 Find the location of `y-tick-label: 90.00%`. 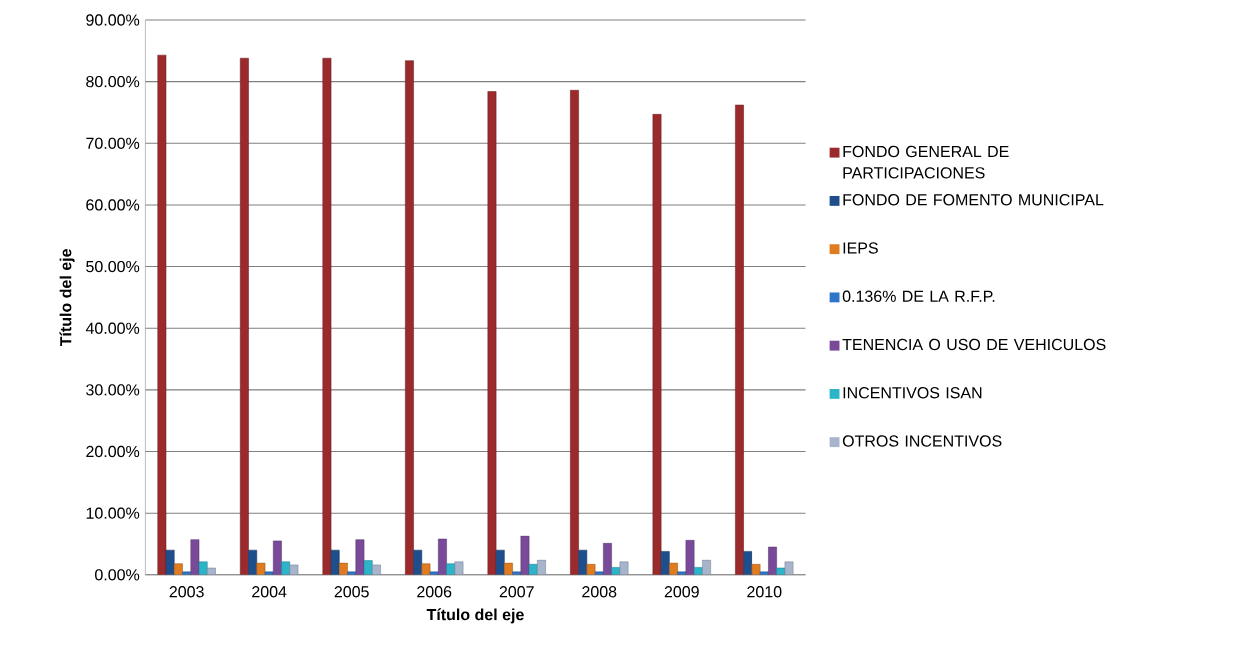

y-tick-label: 90.00% is located at coordinates (113, 20).